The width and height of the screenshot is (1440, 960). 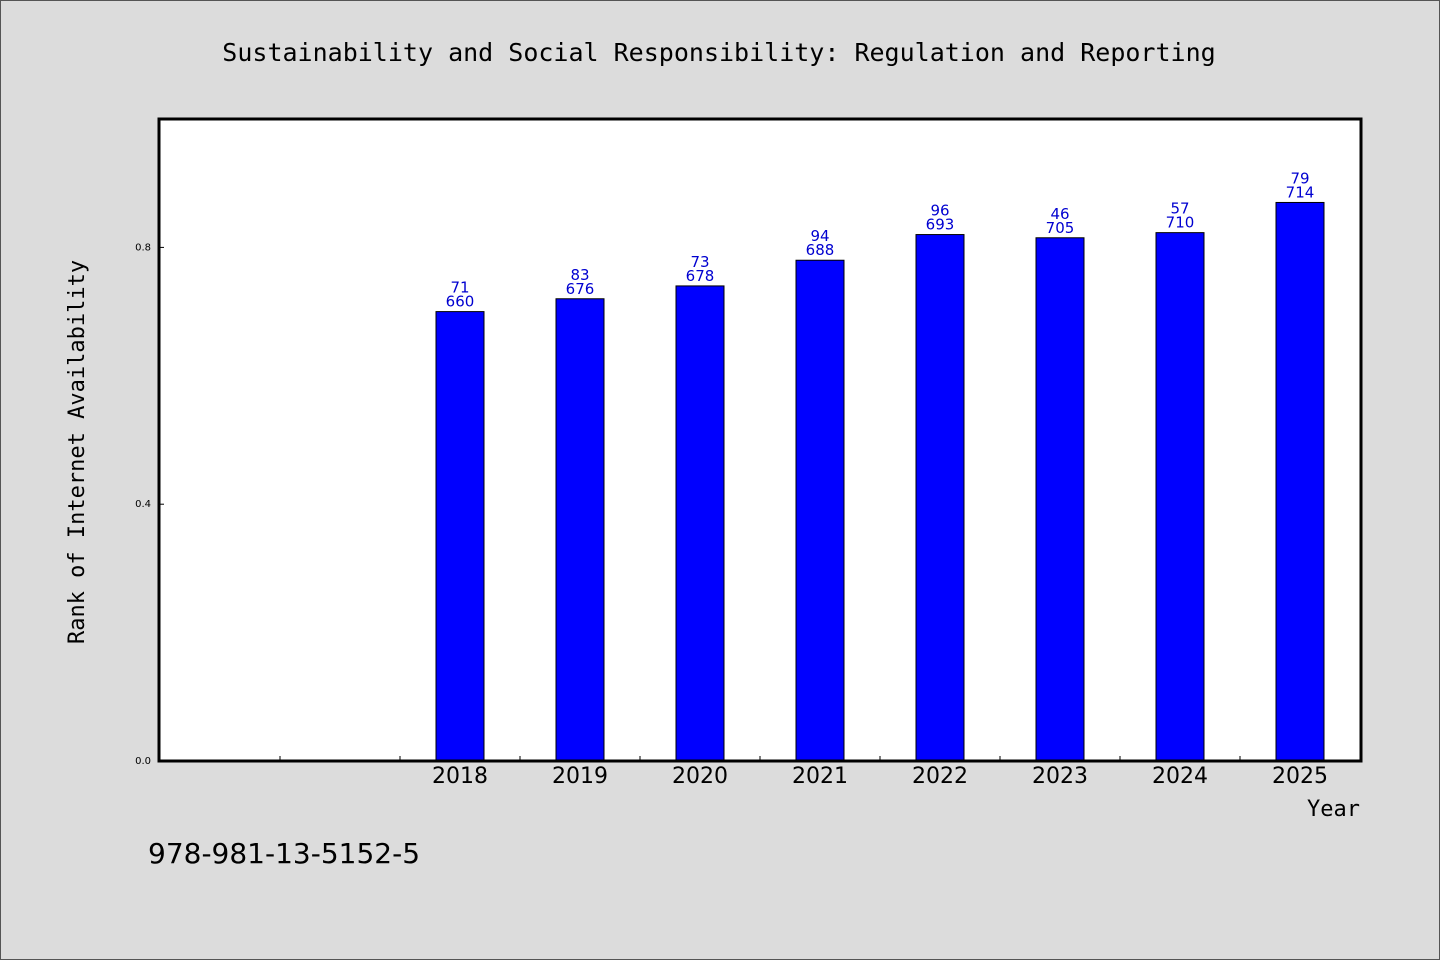 I want to click on data-label-bottom-2024: 710, so click(x=1180, y=223).